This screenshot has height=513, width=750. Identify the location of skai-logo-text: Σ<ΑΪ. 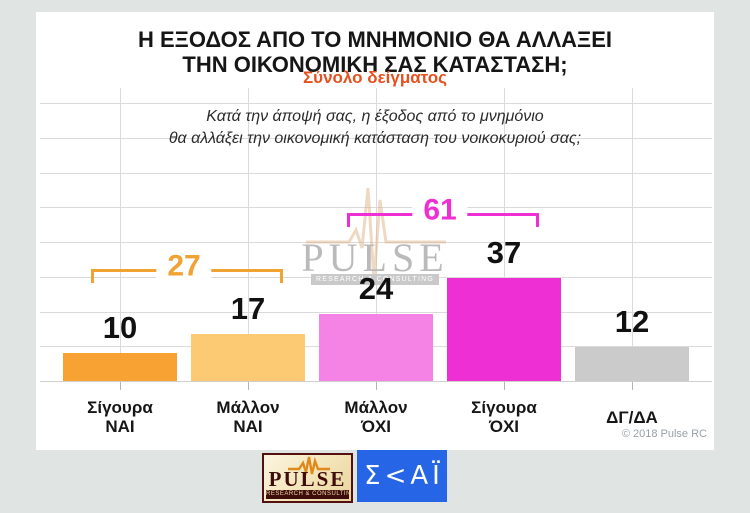
(404, 476).